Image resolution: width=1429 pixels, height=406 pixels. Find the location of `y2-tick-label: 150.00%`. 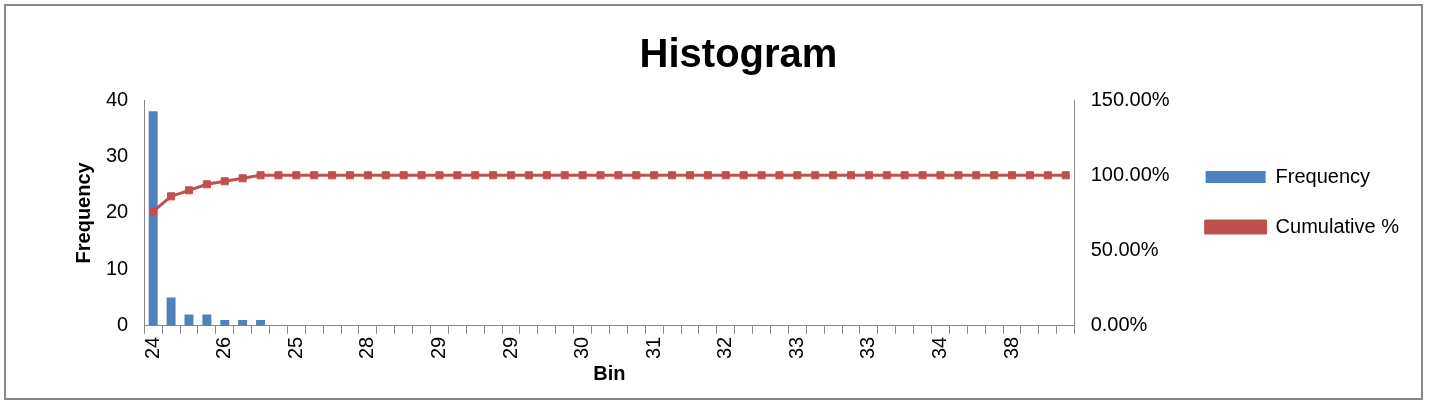

y2-tick-label: 150.00% is located at coordinates (1130, 98).